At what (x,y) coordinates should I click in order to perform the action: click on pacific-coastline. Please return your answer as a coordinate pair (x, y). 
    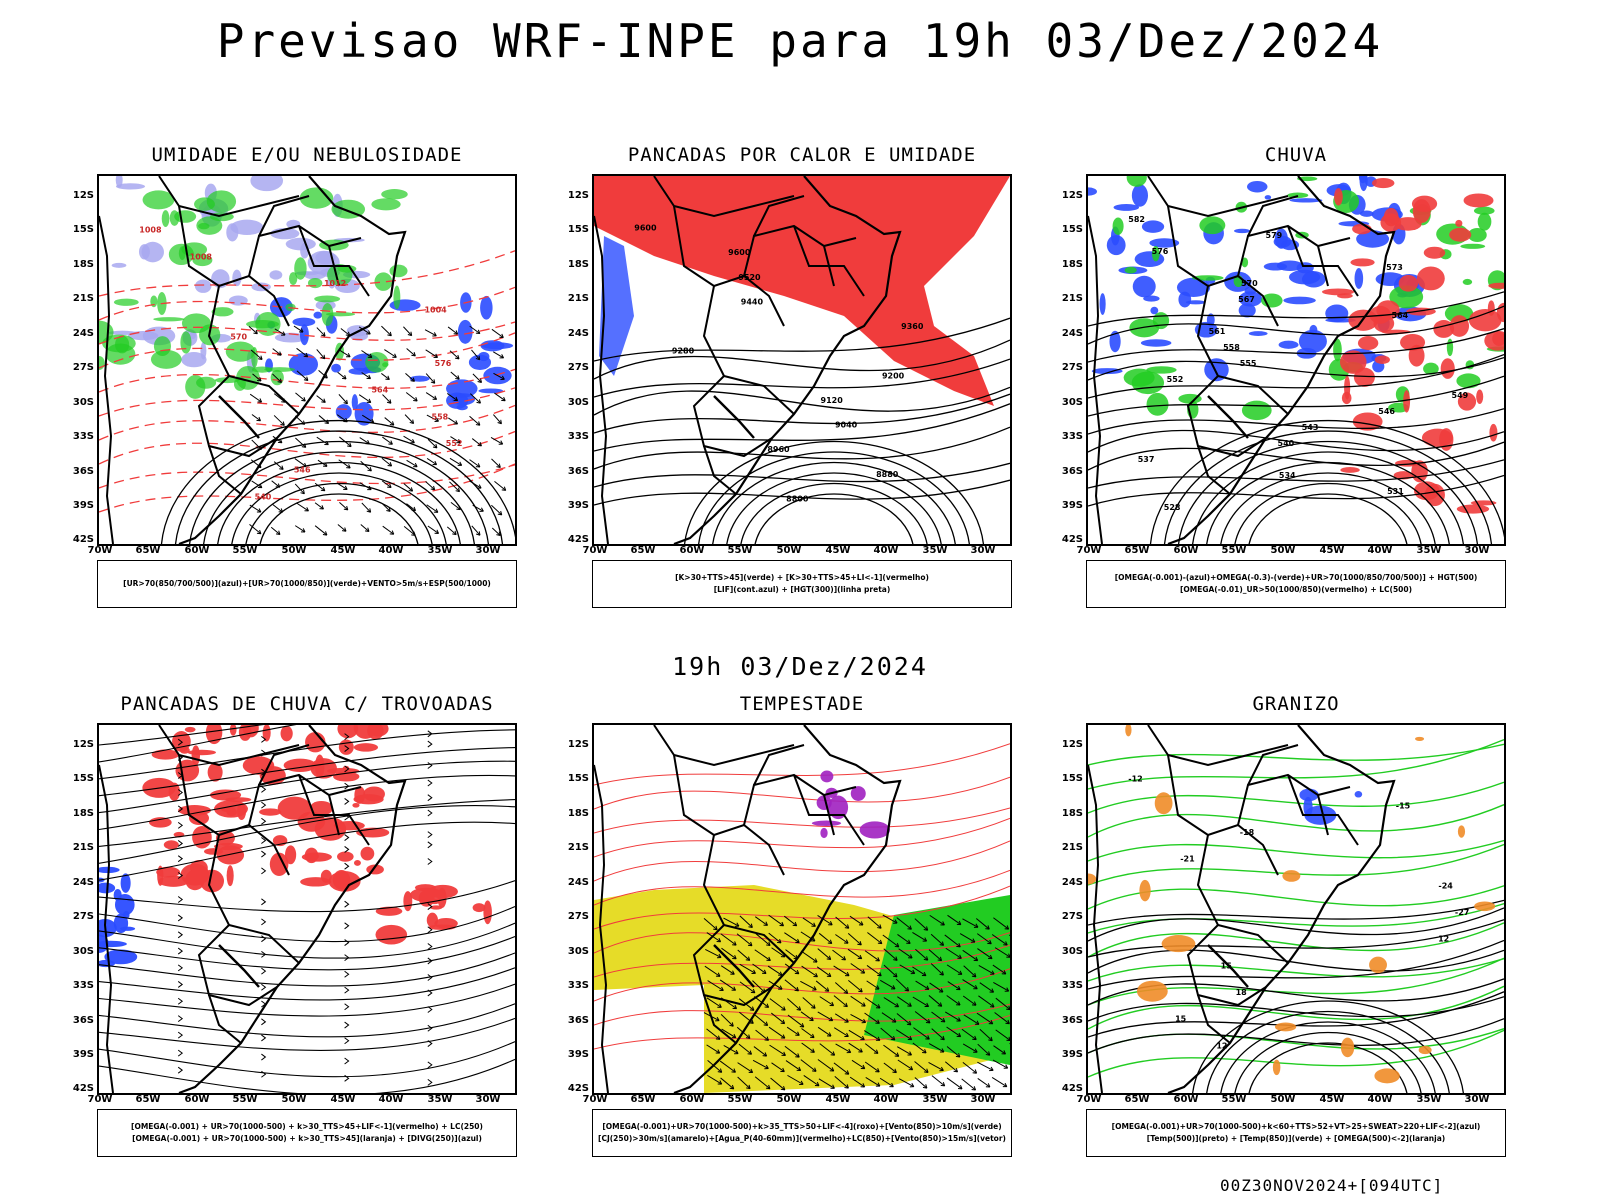
    Looking at the image, I should click on (601, 379).